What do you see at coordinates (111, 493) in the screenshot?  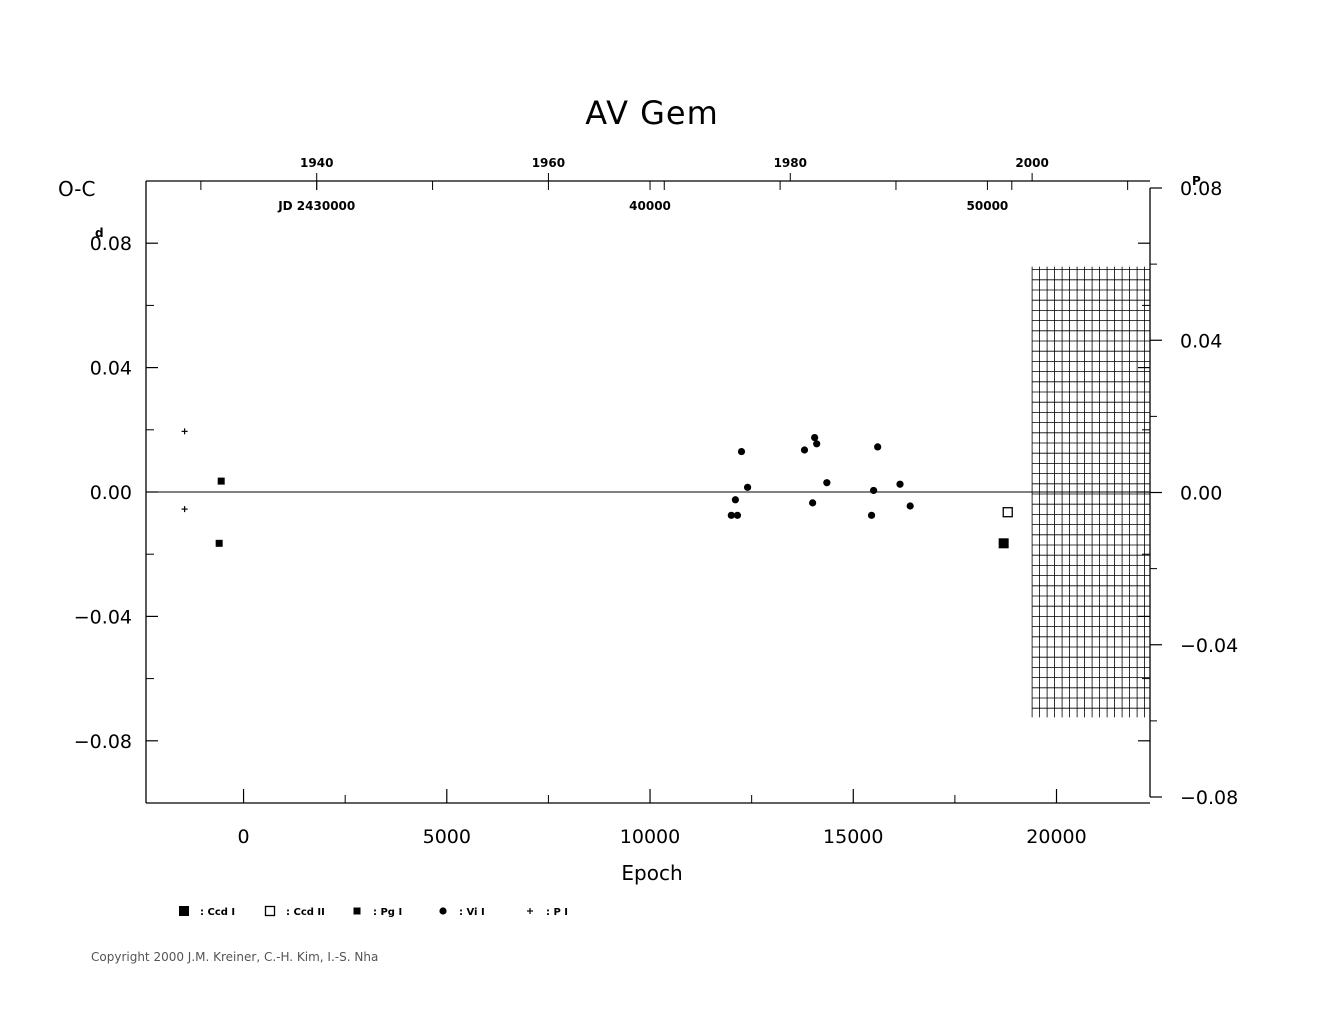 I see `y-tick-label: 0.00` at bounding box center [111, 493].